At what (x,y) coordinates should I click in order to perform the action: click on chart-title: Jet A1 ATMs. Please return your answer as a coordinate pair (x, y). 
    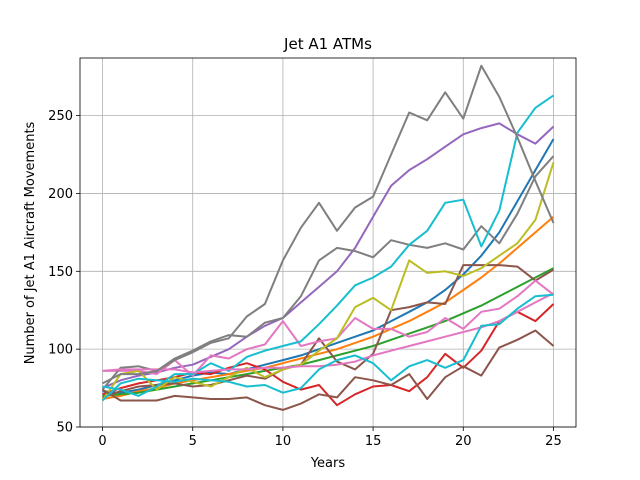
    Looking at the image, I should click on (327, 44).